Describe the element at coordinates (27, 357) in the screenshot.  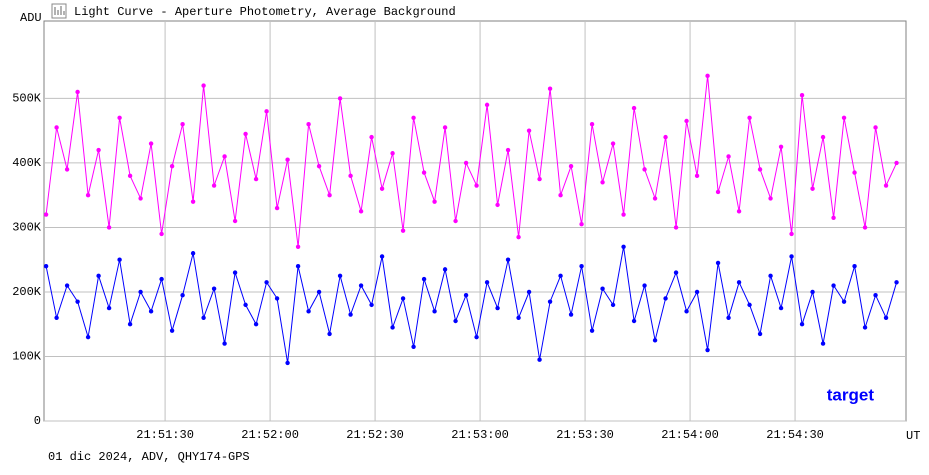
I see `y-tick-label: 100K` at that location.